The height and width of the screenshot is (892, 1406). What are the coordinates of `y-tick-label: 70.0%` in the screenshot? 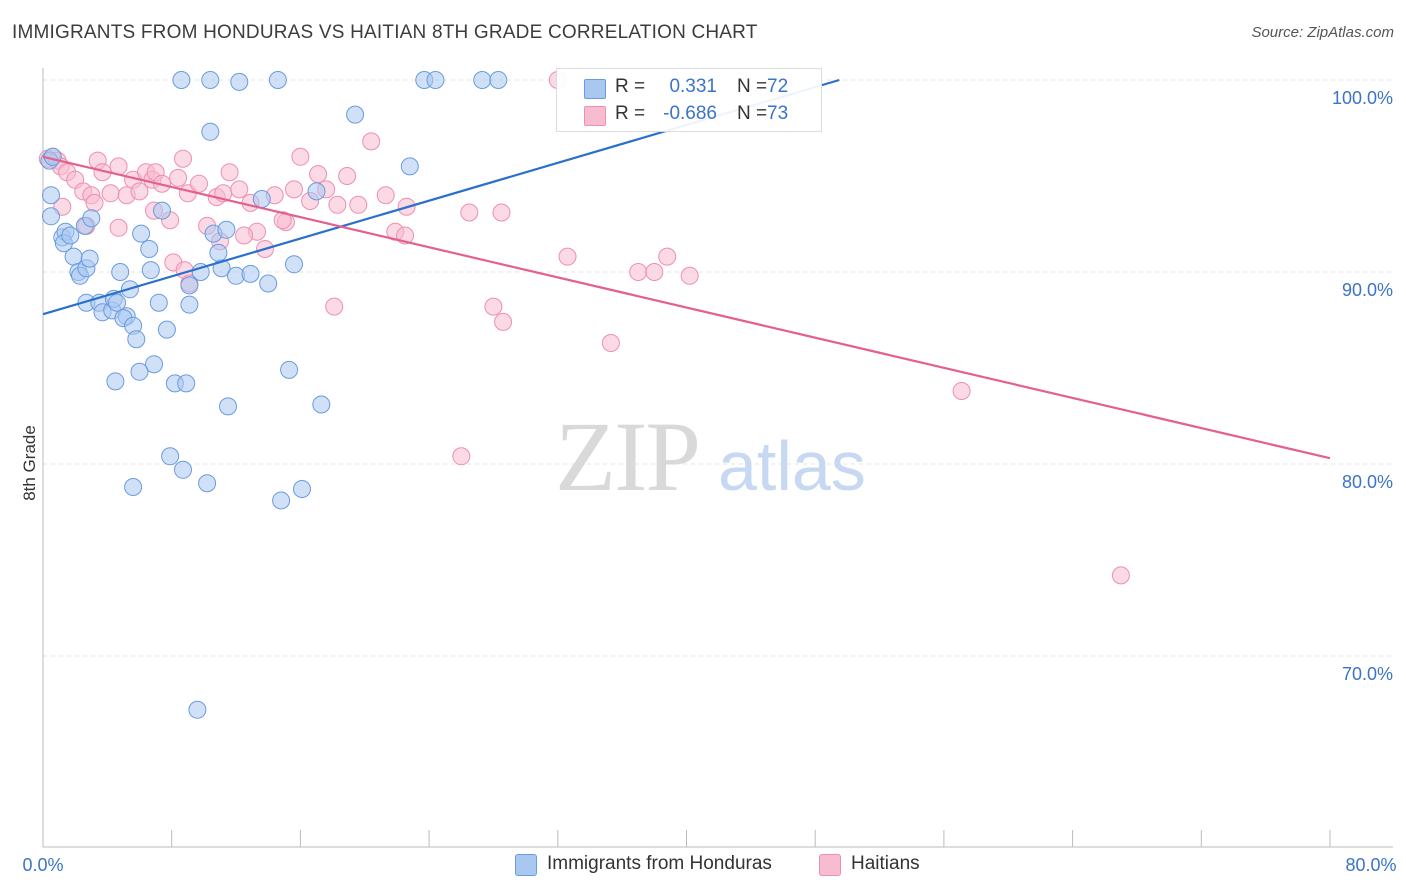 It's located at (1367, 674).